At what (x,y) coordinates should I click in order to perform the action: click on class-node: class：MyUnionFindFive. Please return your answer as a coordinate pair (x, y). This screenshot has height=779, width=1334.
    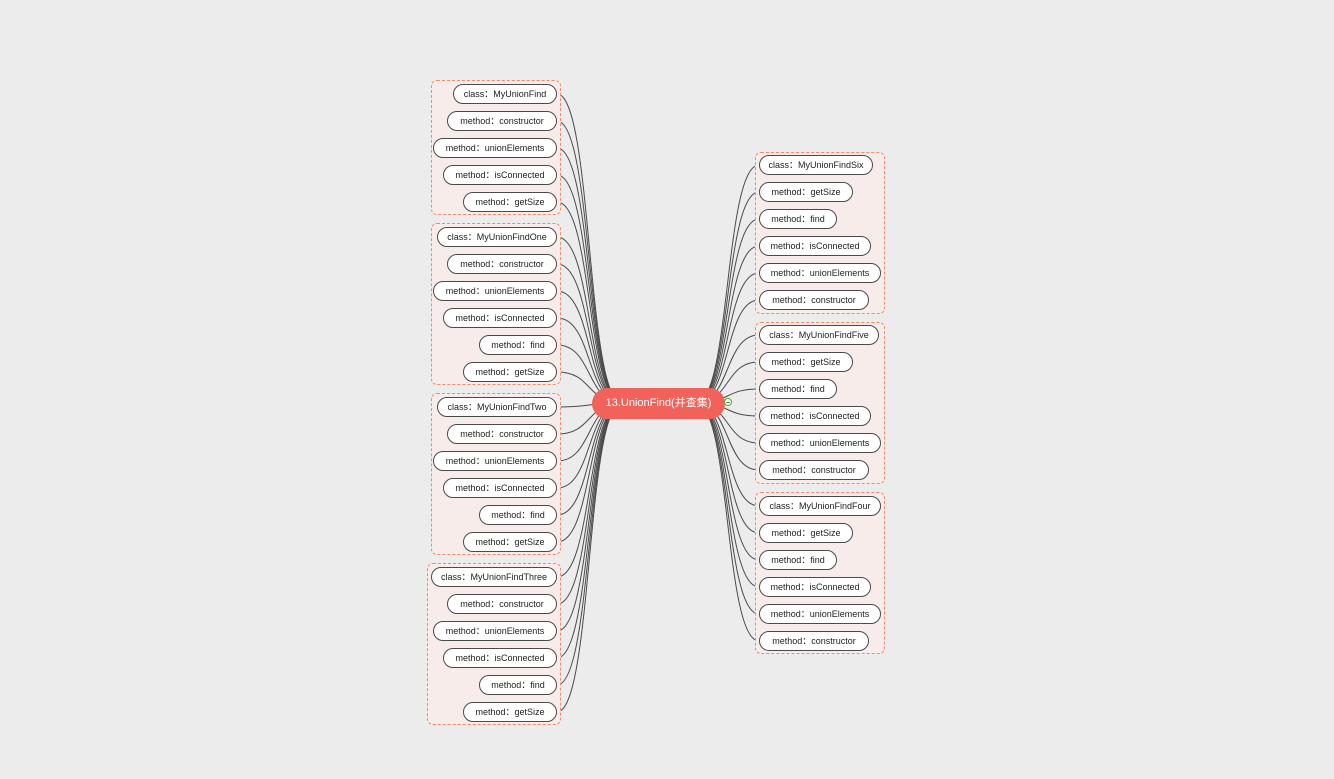
    Looking at the image, I should click on (819, 335).